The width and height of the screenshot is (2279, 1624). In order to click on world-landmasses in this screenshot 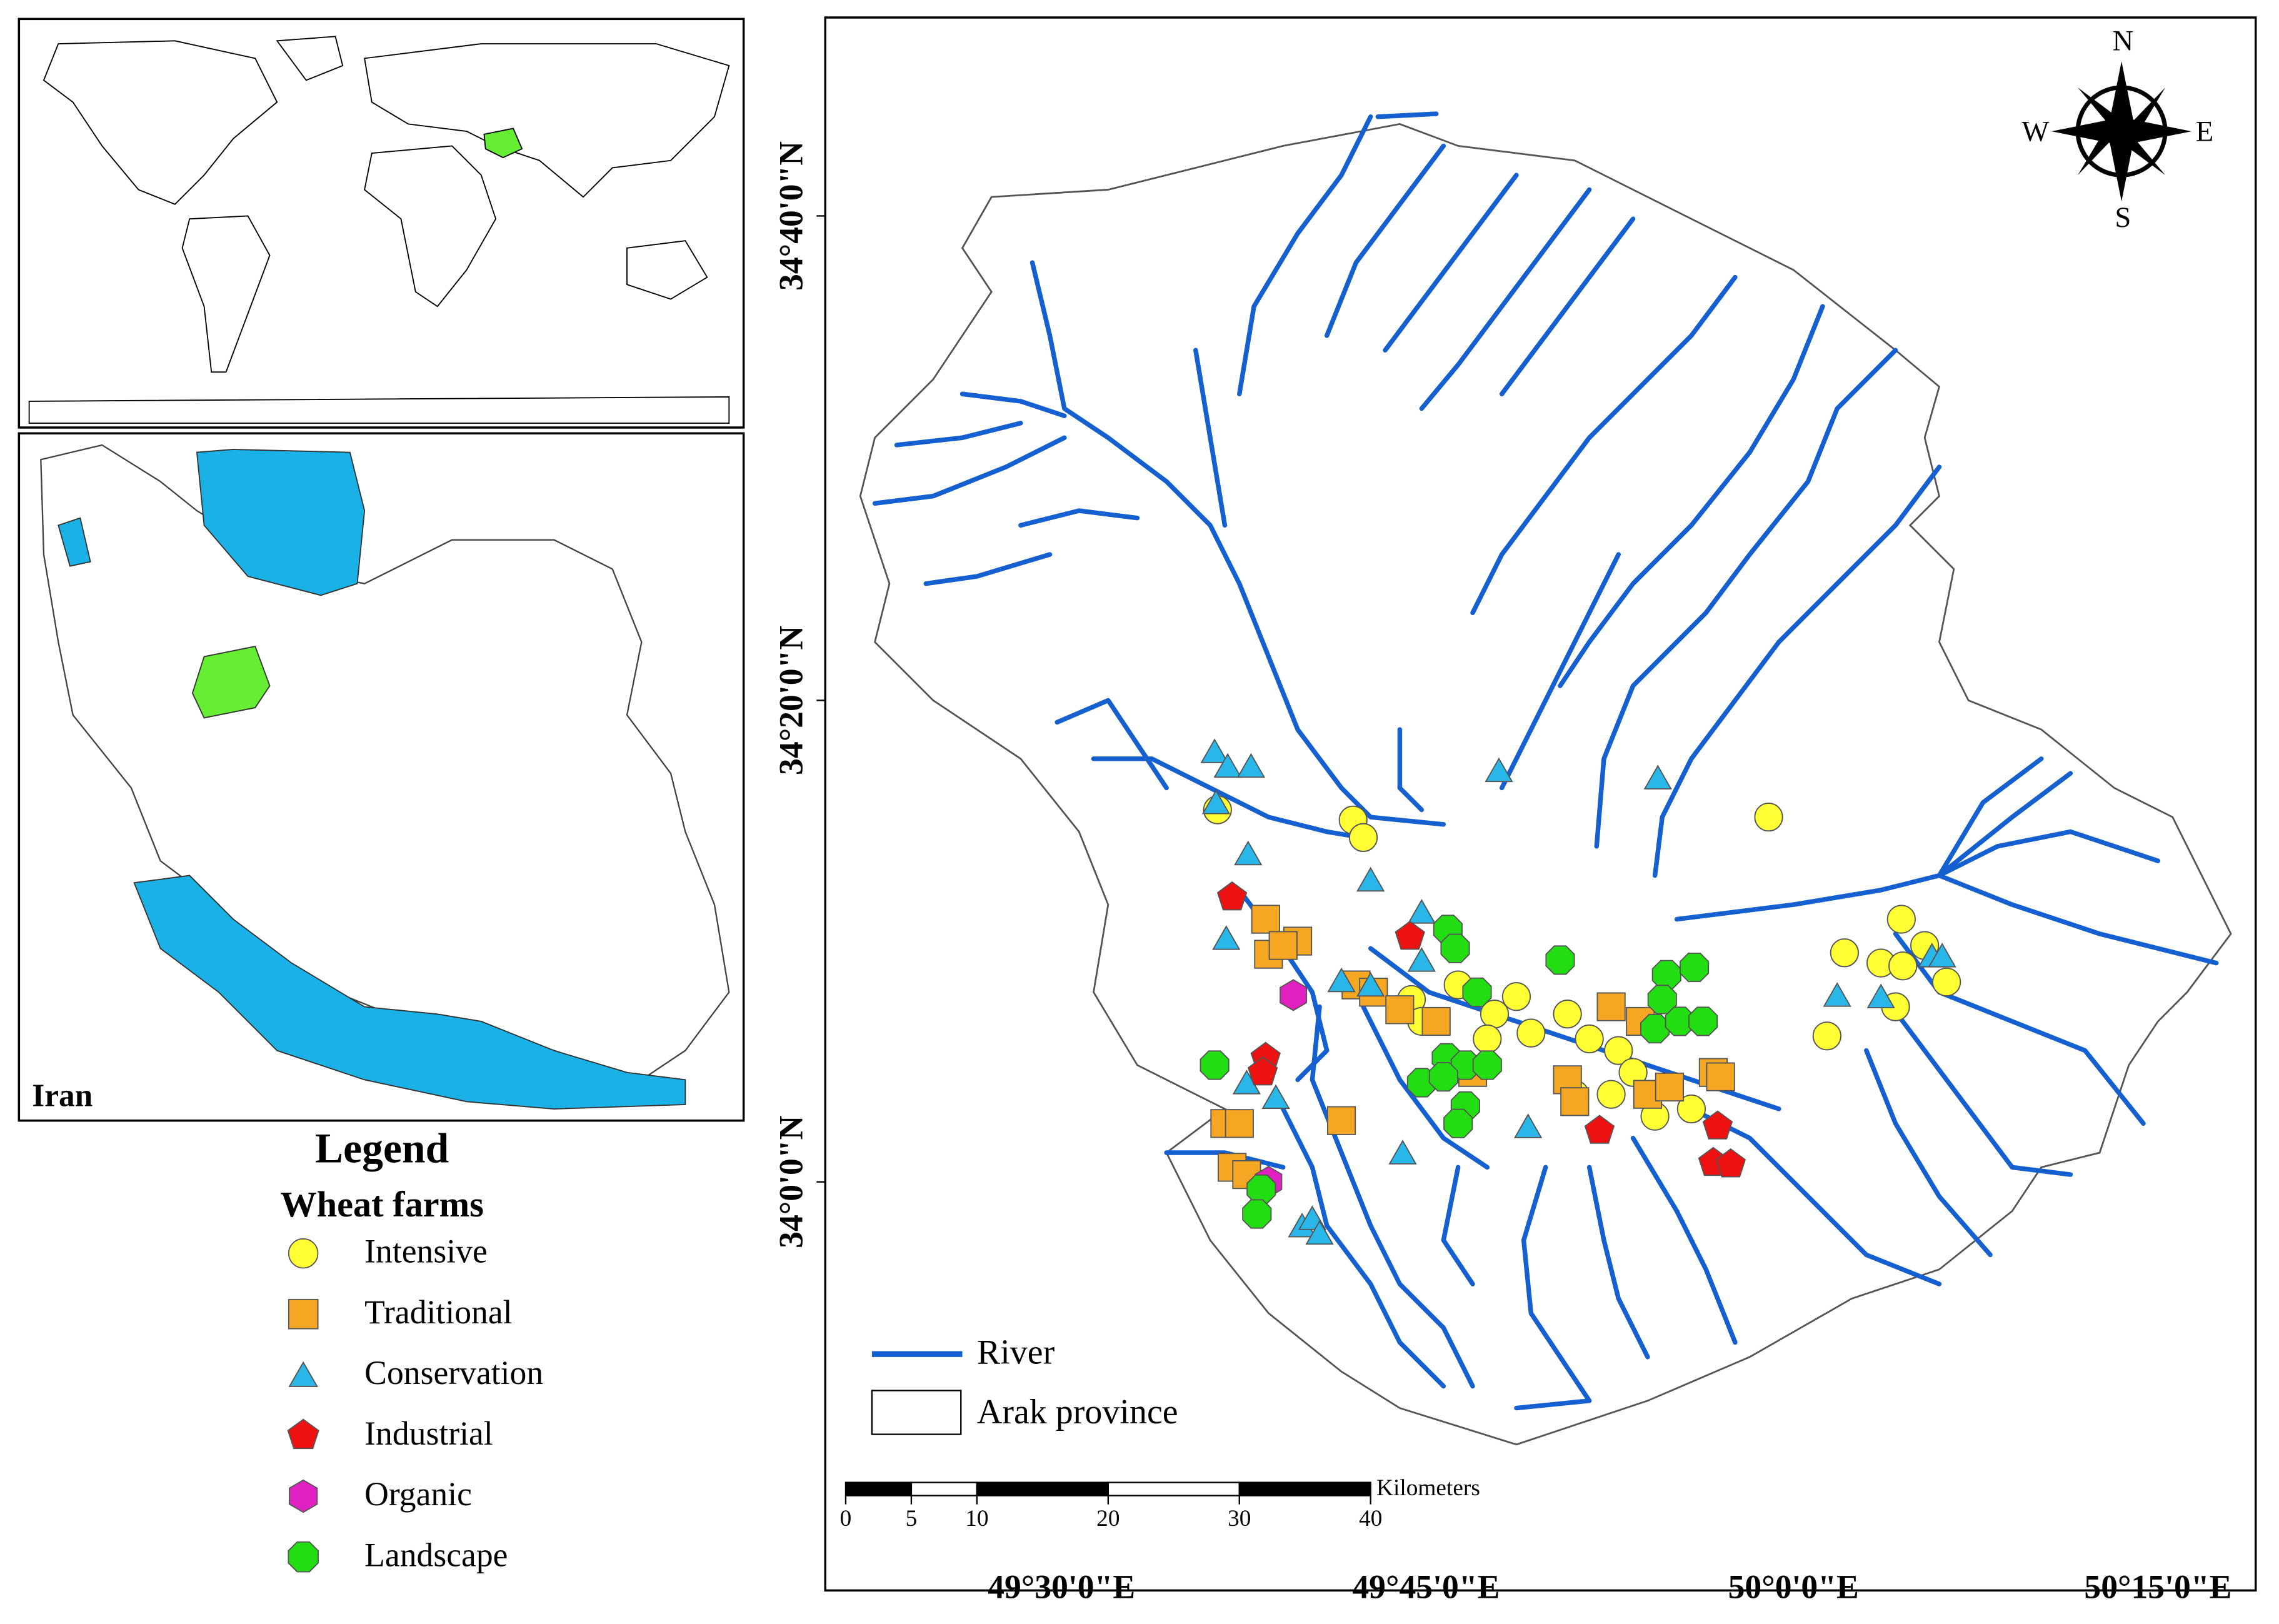, I will do `click(379, 230)`.